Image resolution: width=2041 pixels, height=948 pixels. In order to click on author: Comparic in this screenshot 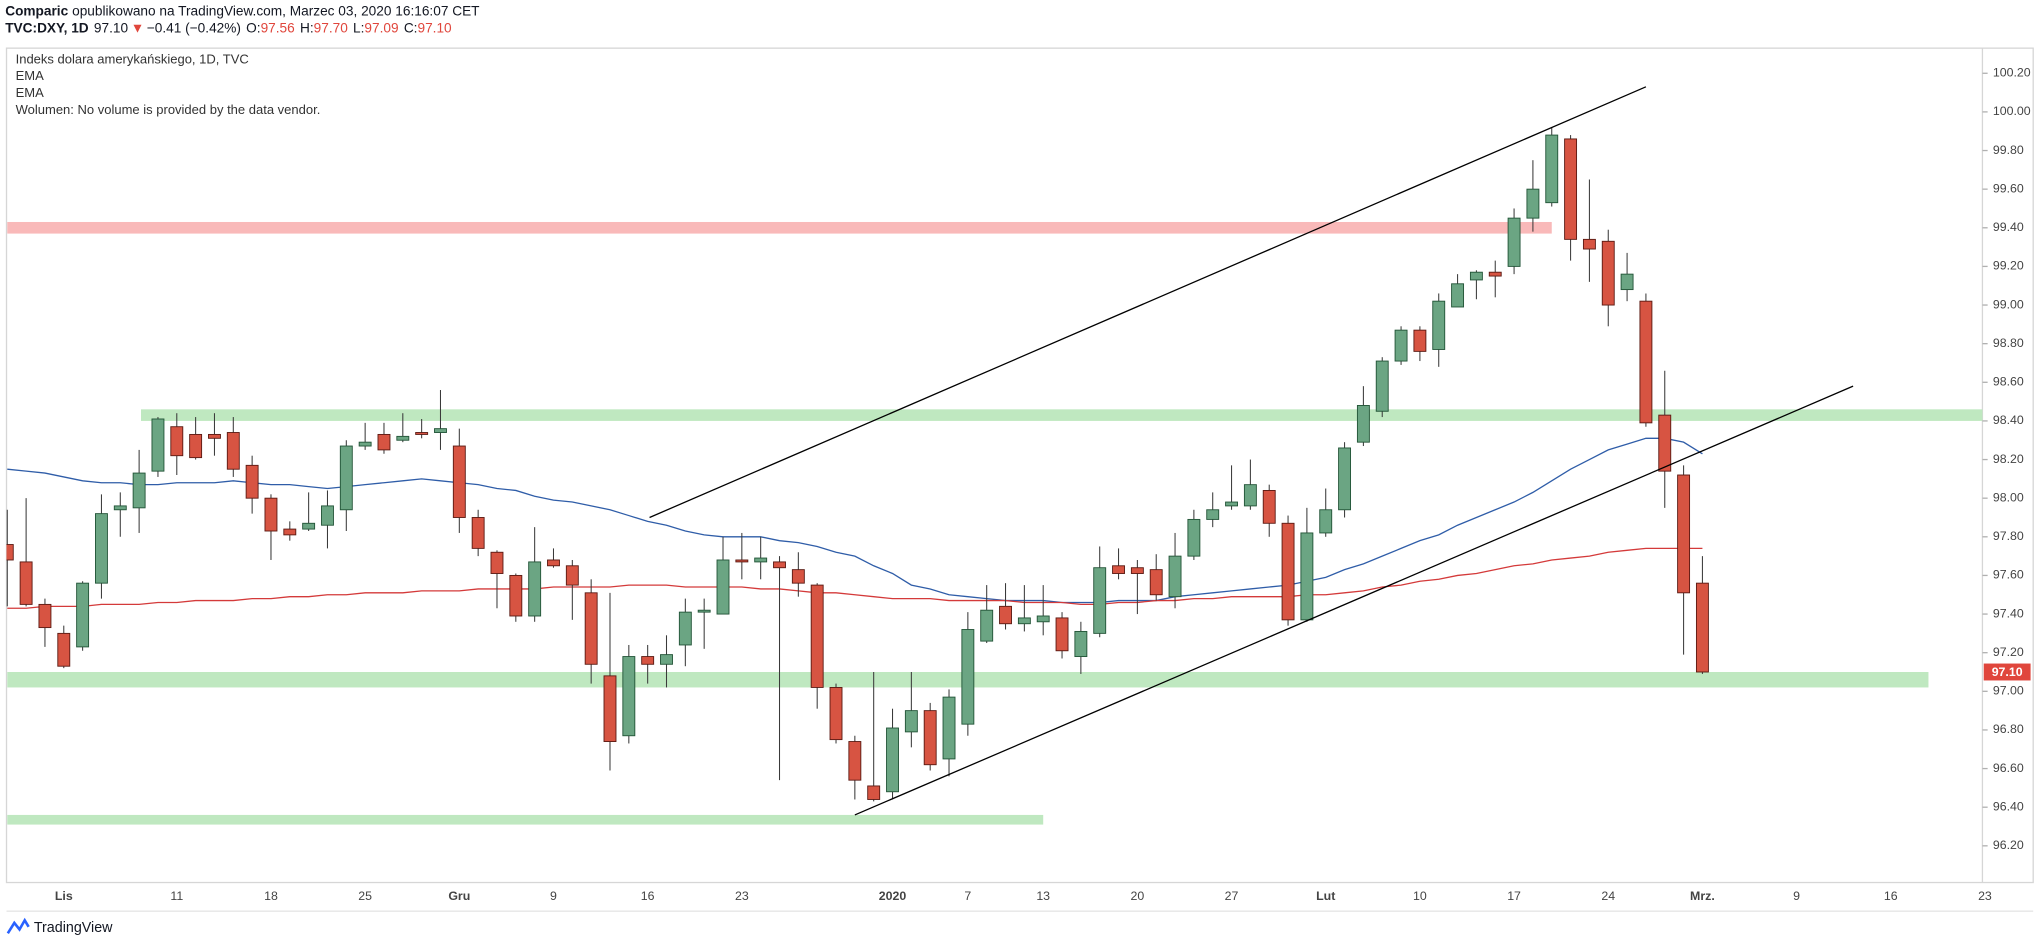, I will do `click(36, 10)`.